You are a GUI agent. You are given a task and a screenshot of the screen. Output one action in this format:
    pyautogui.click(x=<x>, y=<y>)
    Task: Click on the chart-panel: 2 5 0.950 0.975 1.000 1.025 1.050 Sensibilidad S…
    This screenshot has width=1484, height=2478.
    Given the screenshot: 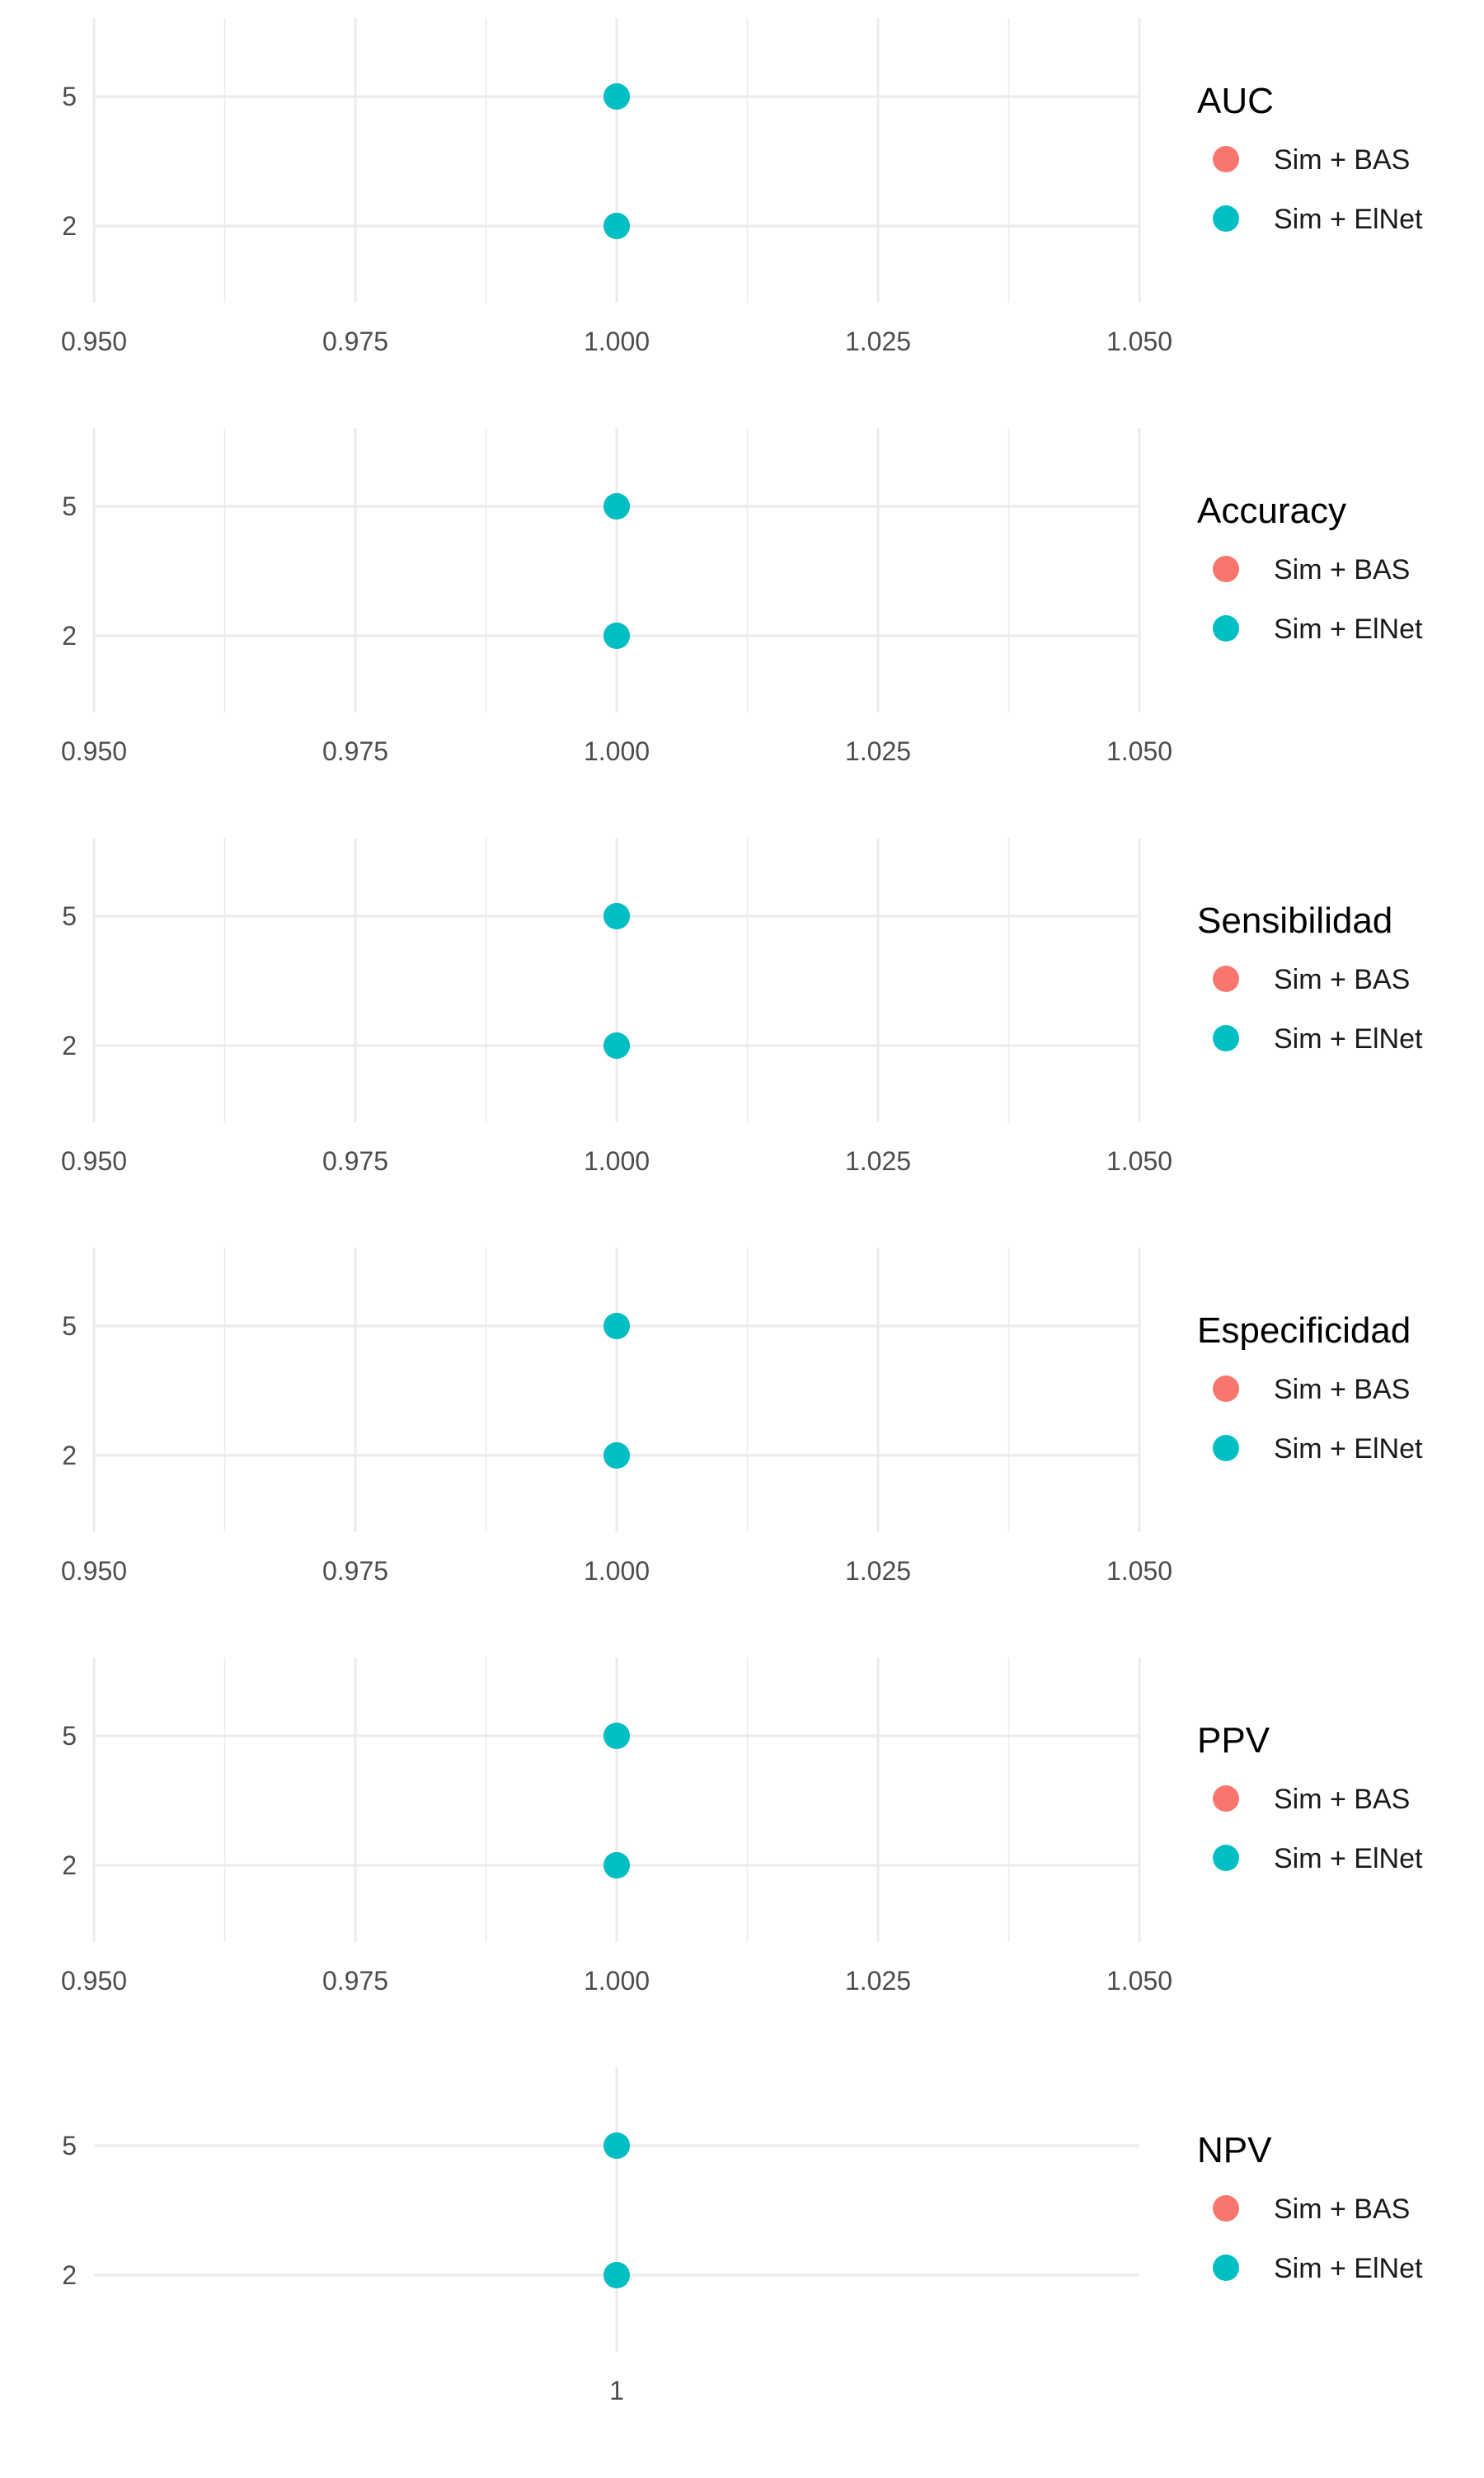 What is the action you would take?
    pyautogui.click(x=742, y=1007)
    